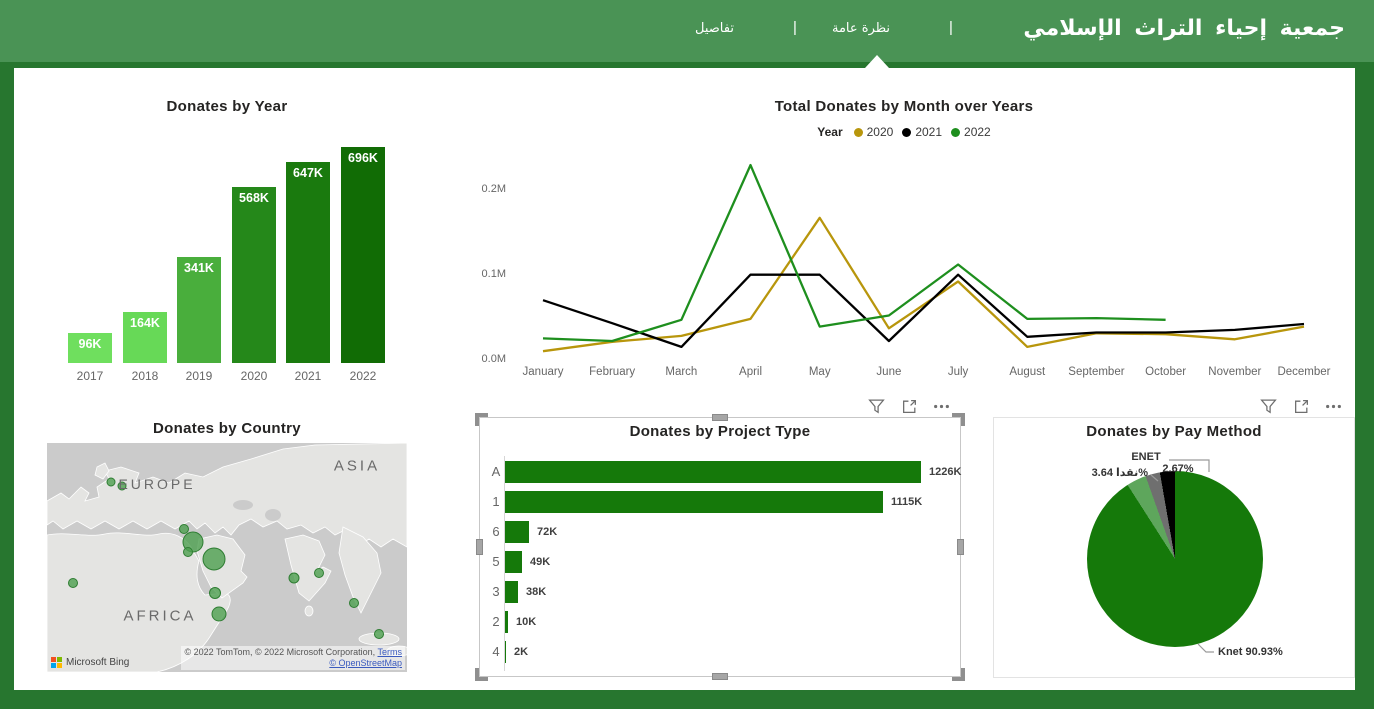 This screenshot has width=1374, height=709. What do you see at coordinates (308, 376) in the screenshot?
I see `x-axis-label-2021: 2021` at bounding box center [308, 376].